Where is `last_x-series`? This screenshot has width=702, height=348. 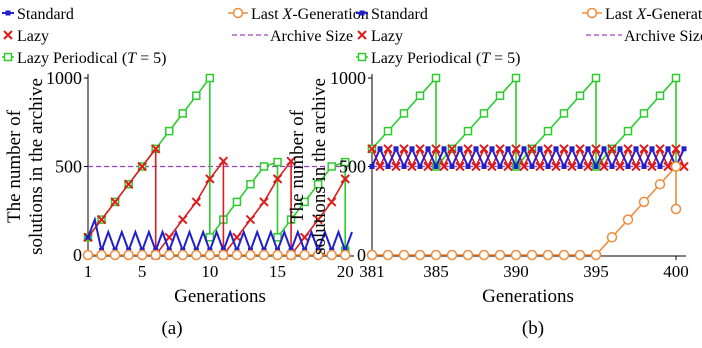
last_x-series is located at coordinates (524, 211).